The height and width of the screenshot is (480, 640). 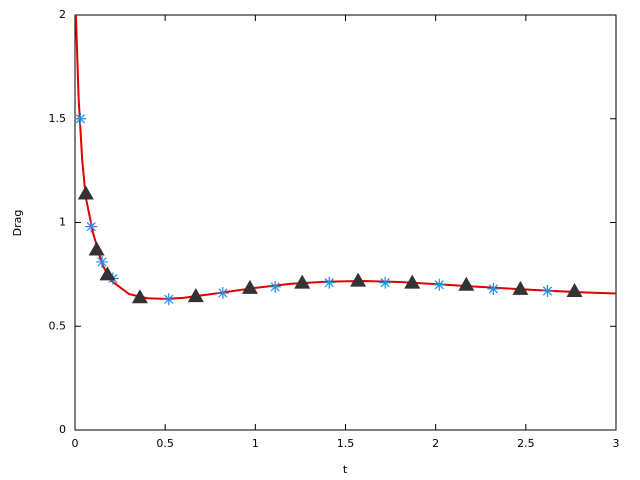 I want to click on x-tick-label: 0.5, so click(x=165, y=443).